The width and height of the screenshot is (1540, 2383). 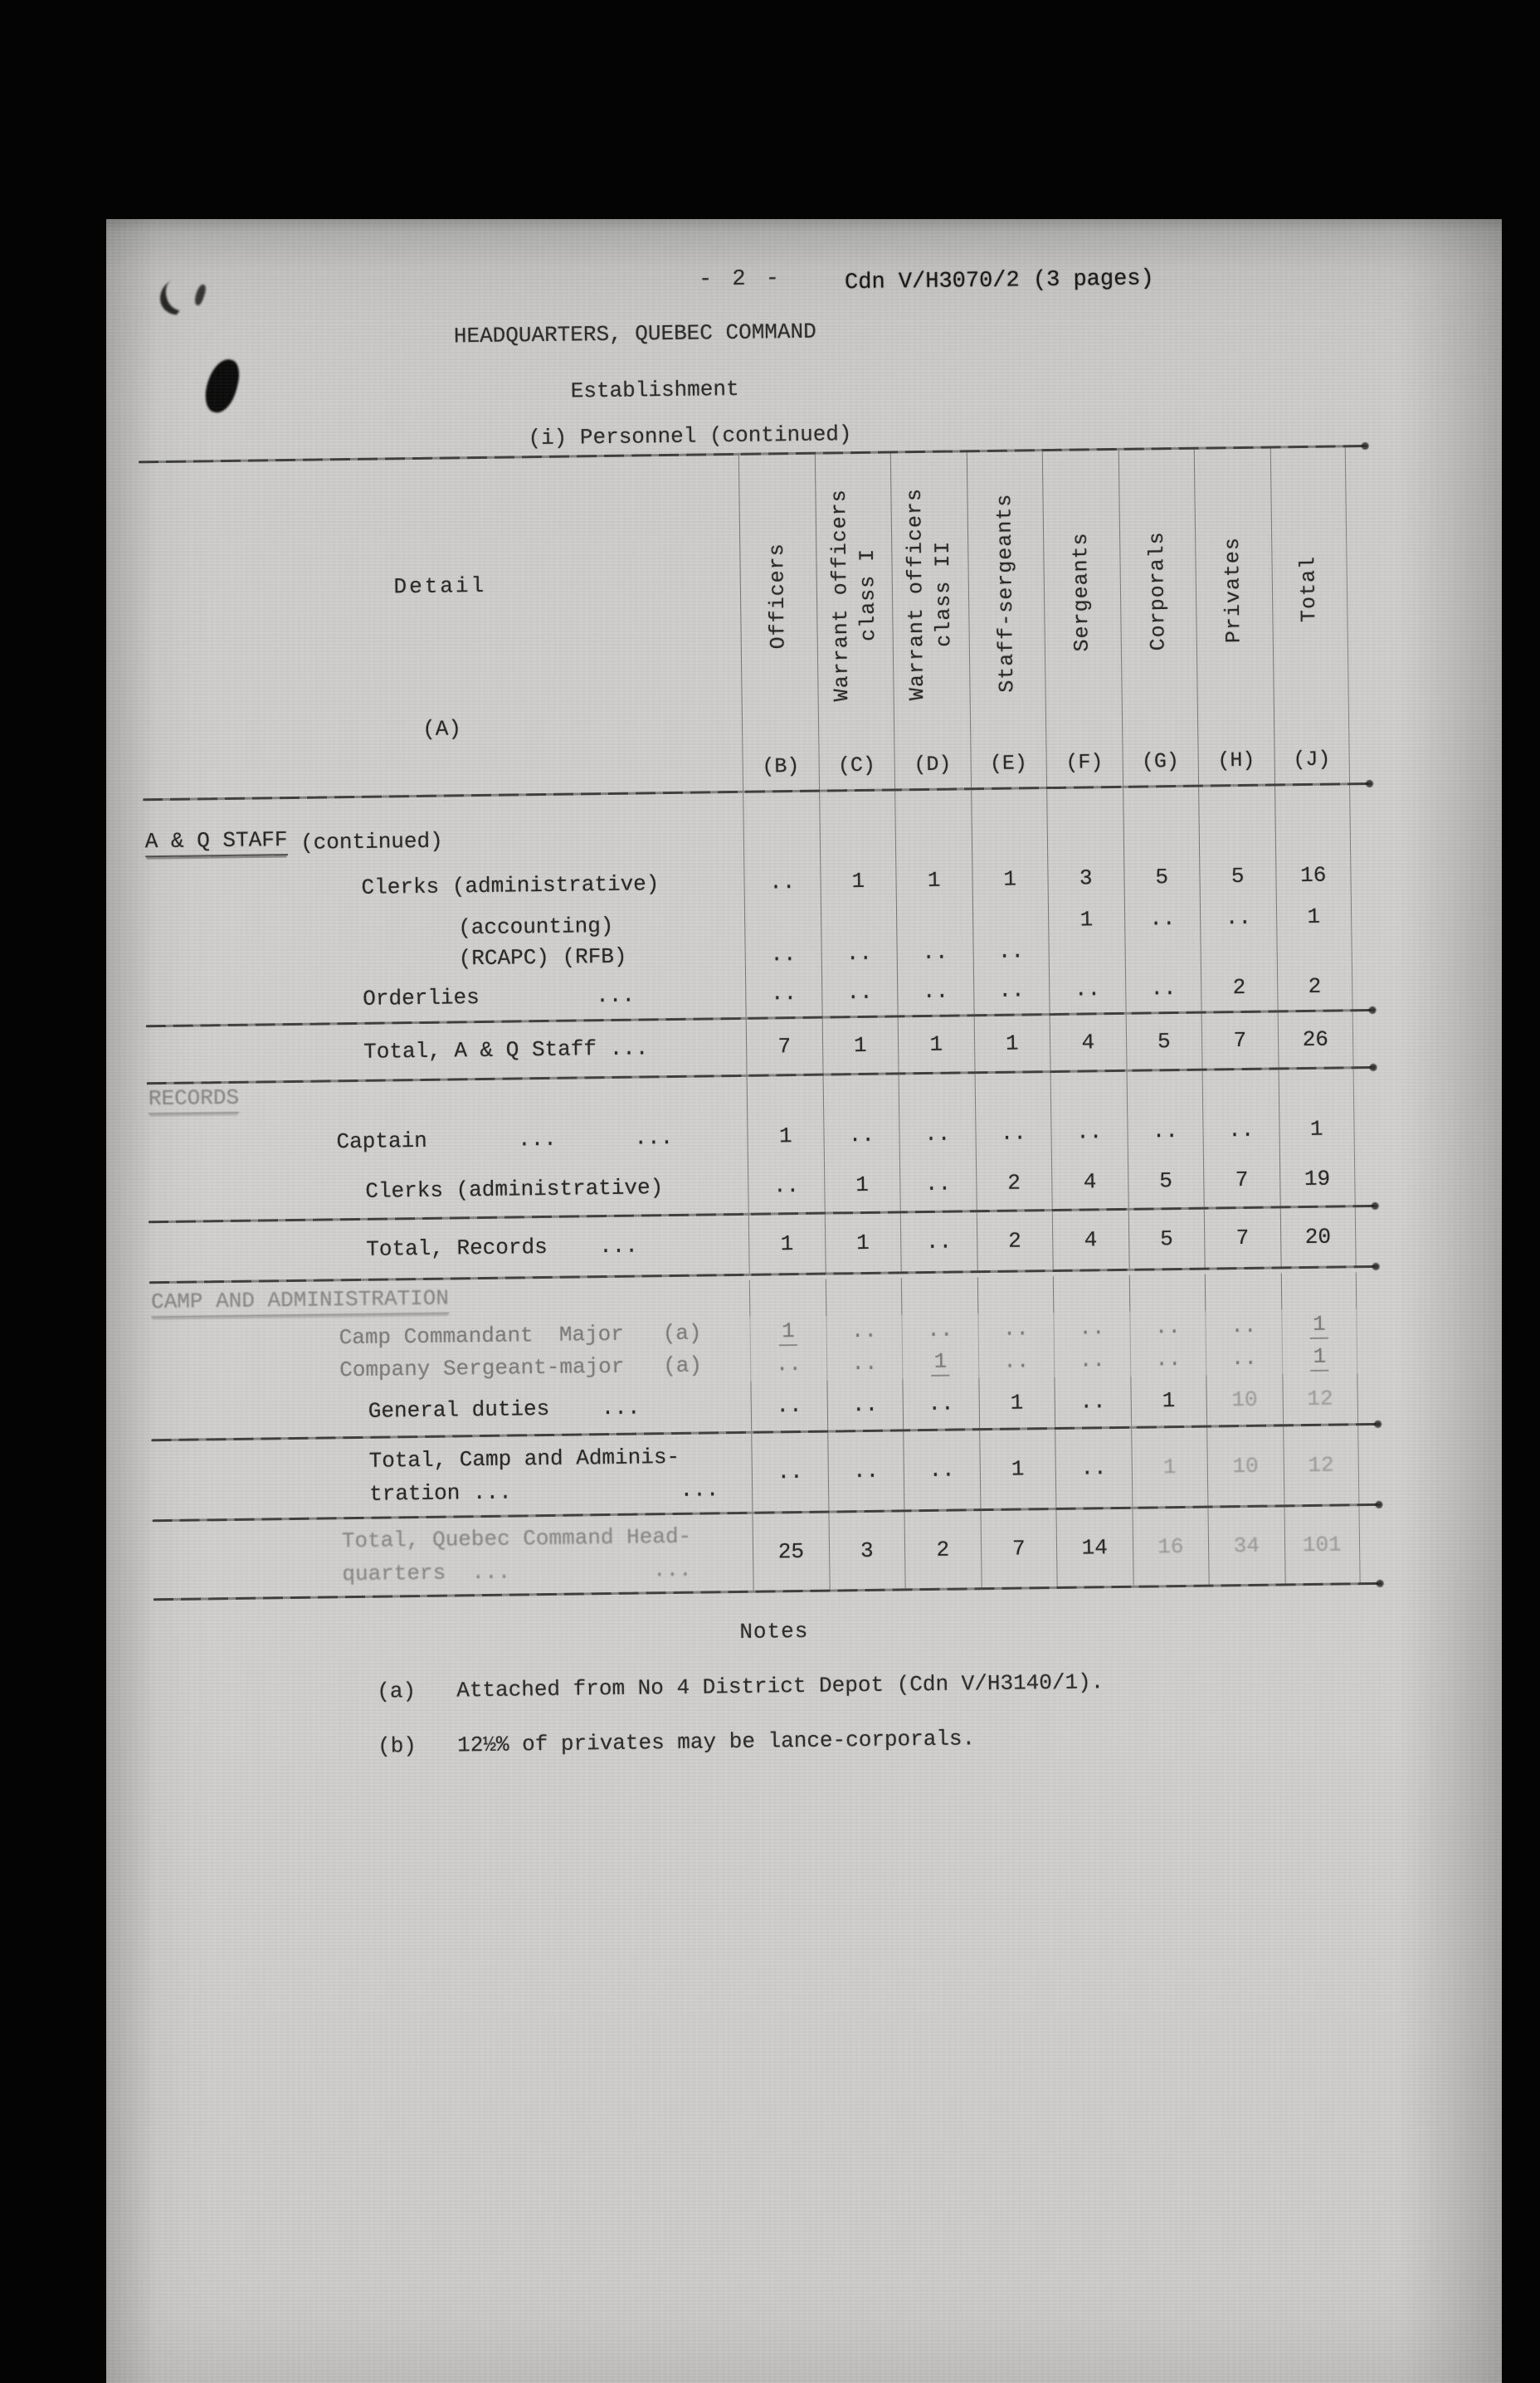 I want to click on column-letter: (J), so click(x=1312, y=759).